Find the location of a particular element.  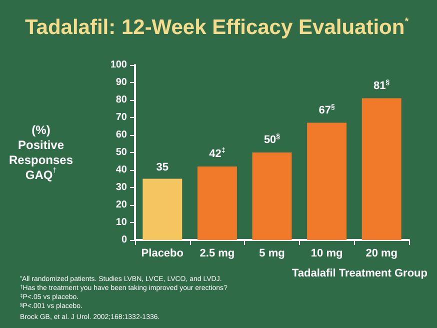

x-tick-label: 20 mg is located at coordinates (382, 254).